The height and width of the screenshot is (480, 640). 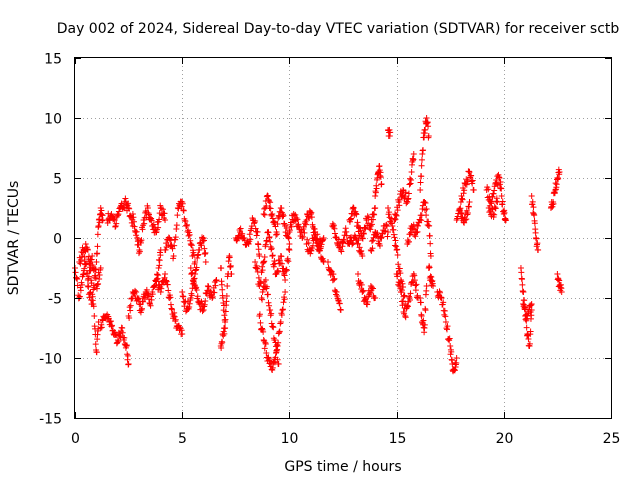 I want to click on y-tick-label: 0, so click(x=57, y=240).